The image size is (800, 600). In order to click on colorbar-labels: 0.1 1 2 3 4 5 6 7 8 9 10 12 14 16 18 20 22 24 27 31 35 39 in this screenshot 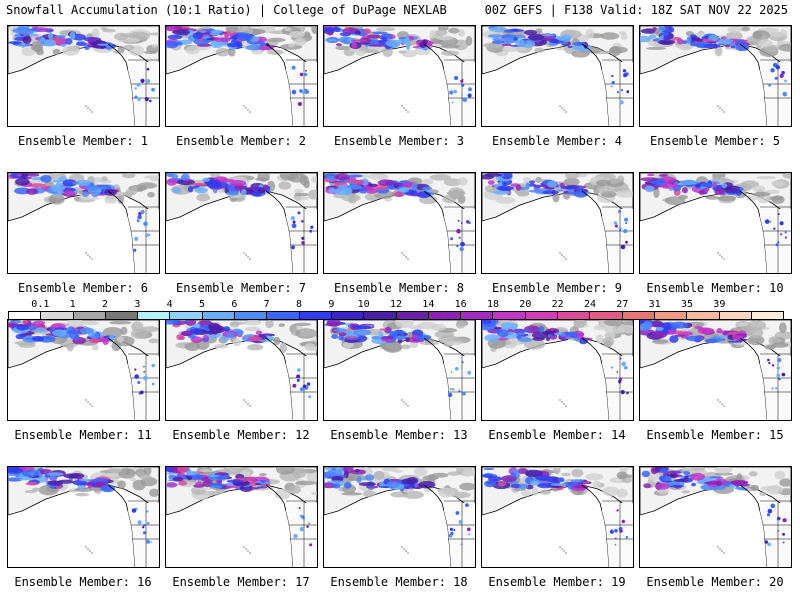, I will do `click(396, 305)`.